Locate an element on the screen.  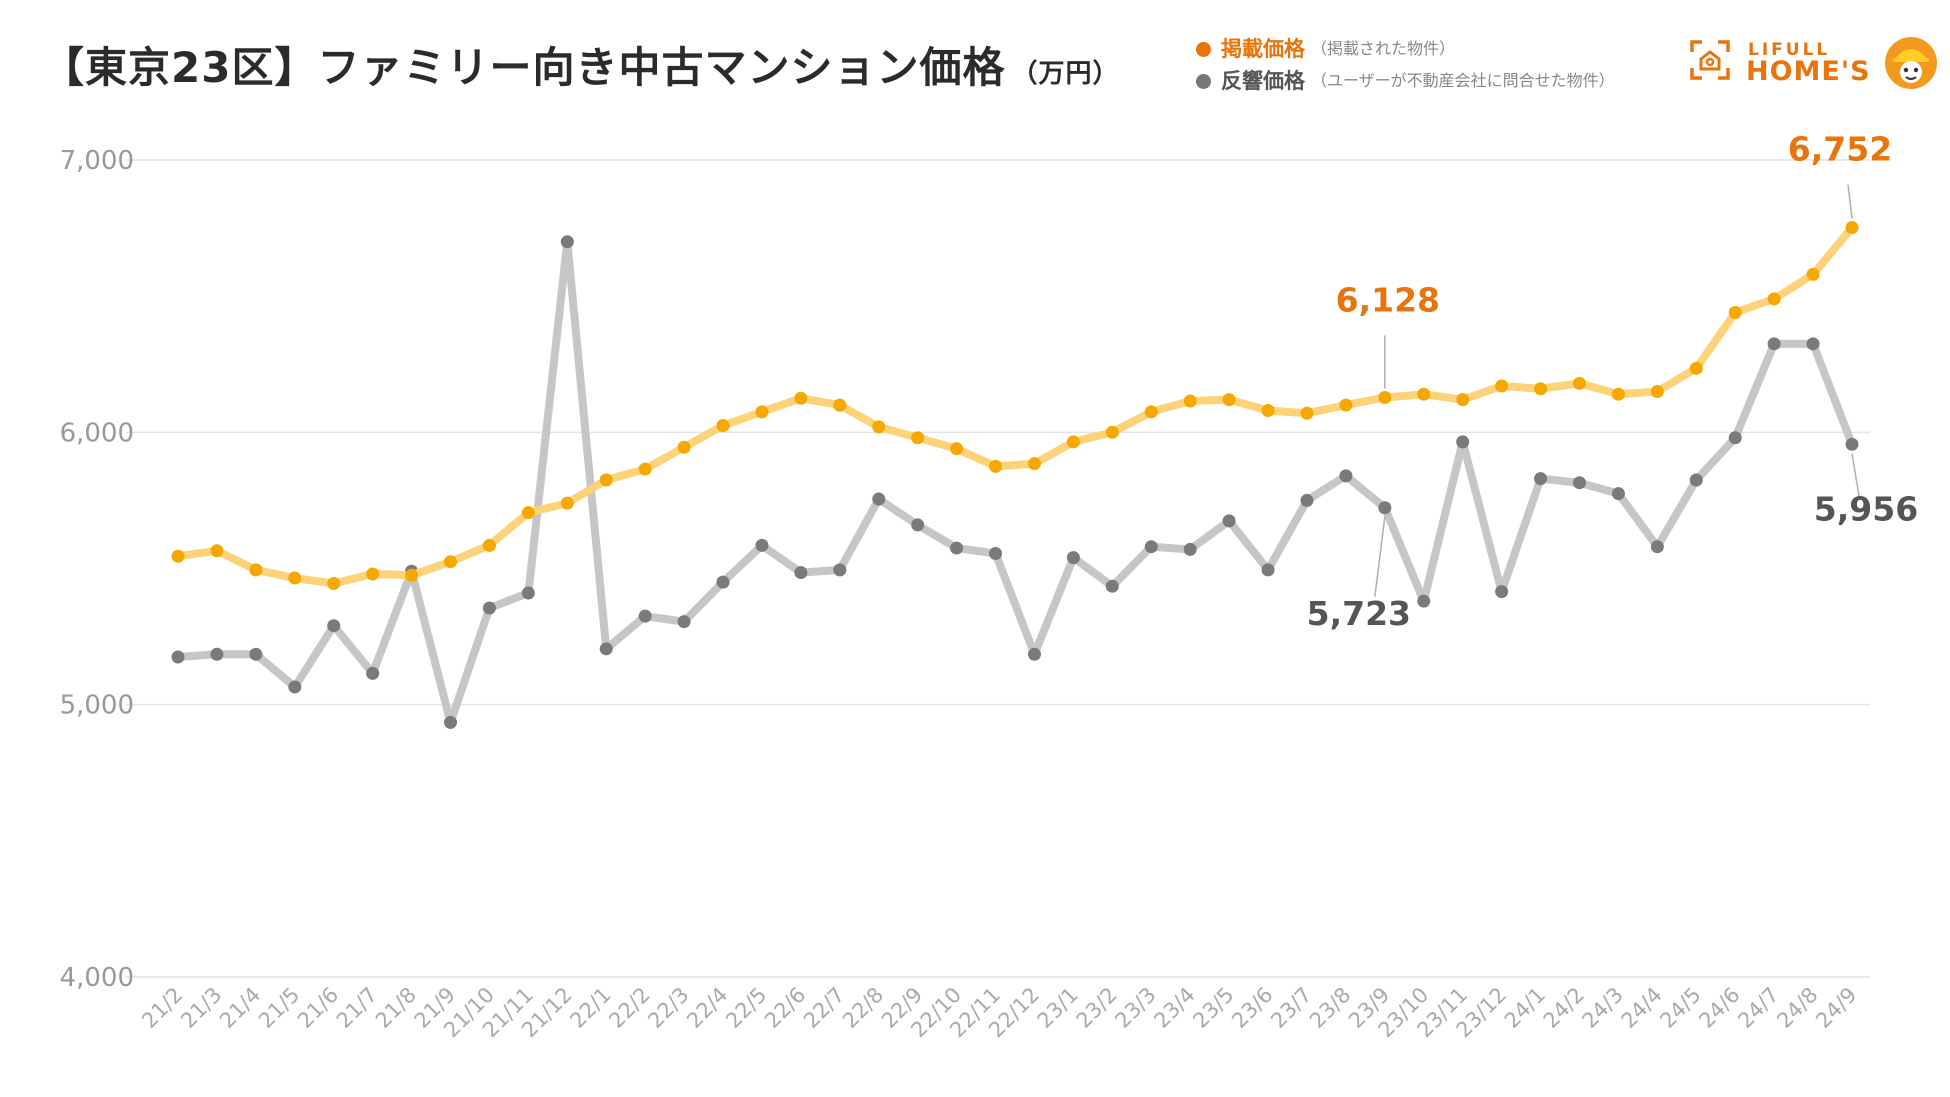
lifull-homes-logo: LIFULL HOME'S is located at coordinates (1815, 64).